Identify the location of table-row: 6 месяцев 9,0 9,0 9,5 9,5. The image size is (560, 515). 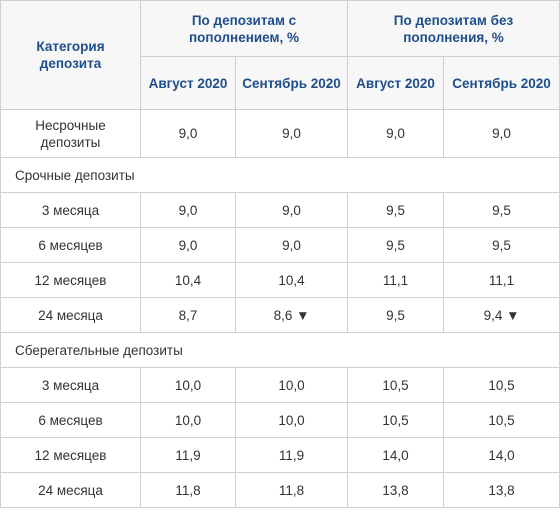
(280, 245).